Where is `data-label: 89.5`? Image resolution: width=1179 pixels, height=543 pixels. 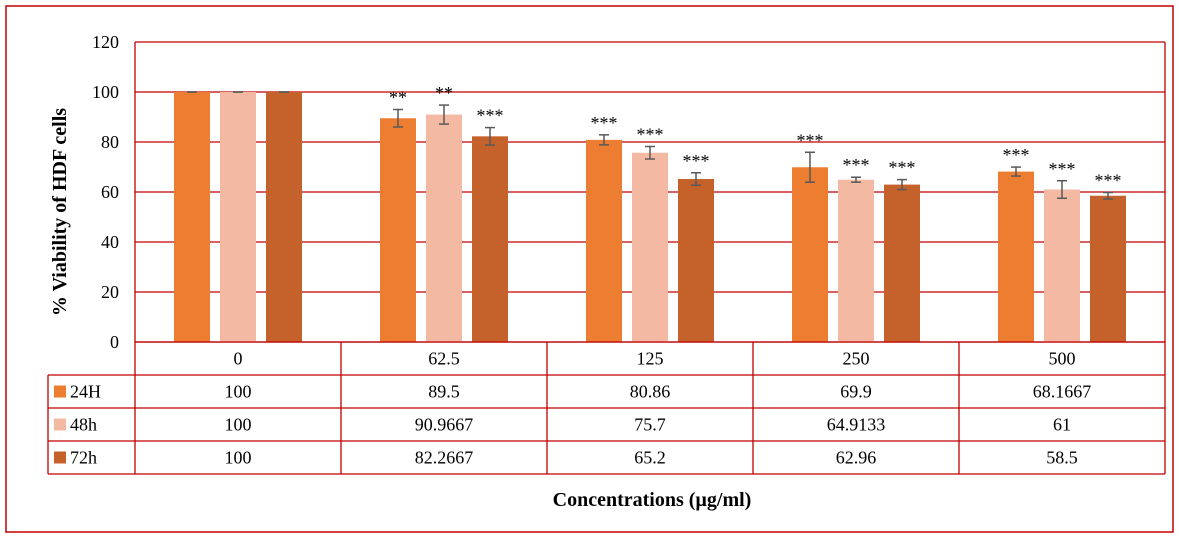
data-label: 89.5 is located at coordinates (444, 392).